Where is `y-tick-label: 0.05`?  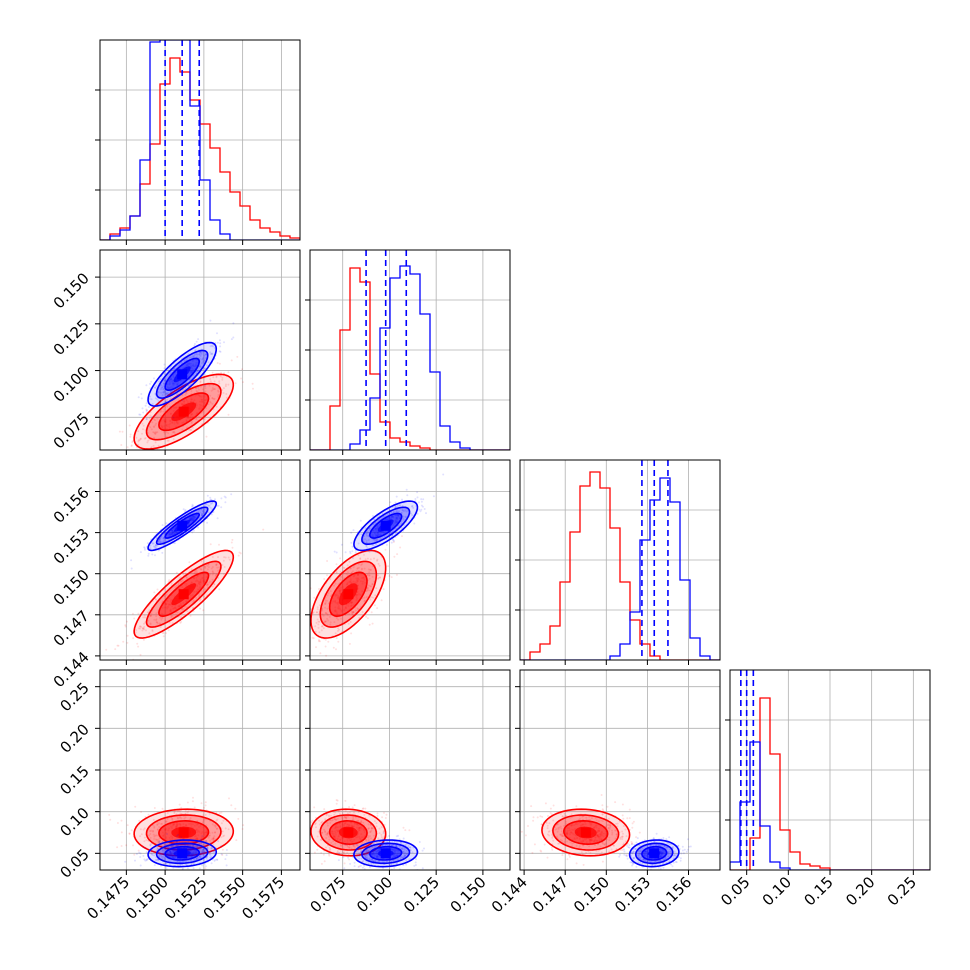 y-tick-label: 0.05 is located at coordinates (74, 863).